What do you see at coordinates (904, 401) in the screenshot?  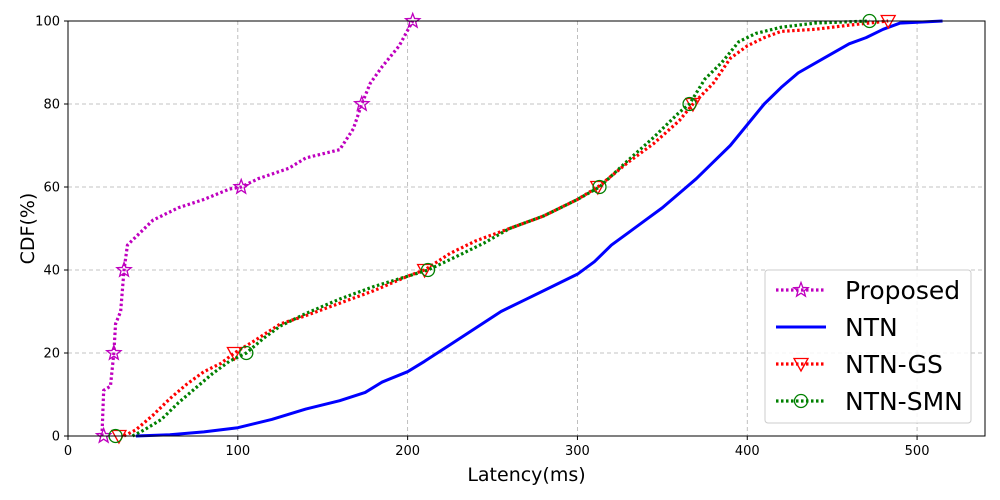 I see `legend-label-ntn-smn: NTN-SMN` at bounding box center [904, 401].